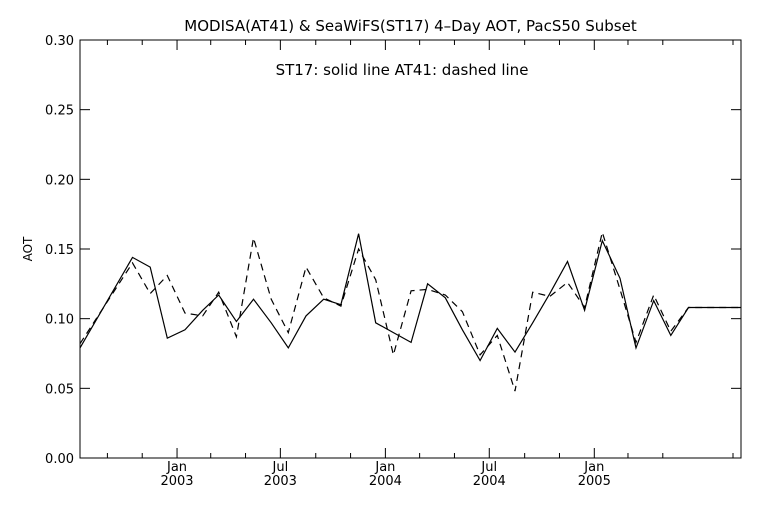  I want to click on y-tick-label: 0.10, so click(59, 320).